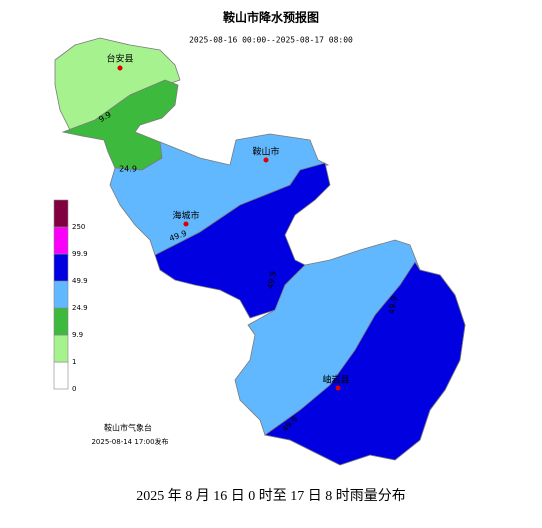  I want to click on map-subtitle: 2025-08-16 00:00--2025-08-17 08:00, so click(271, 40).